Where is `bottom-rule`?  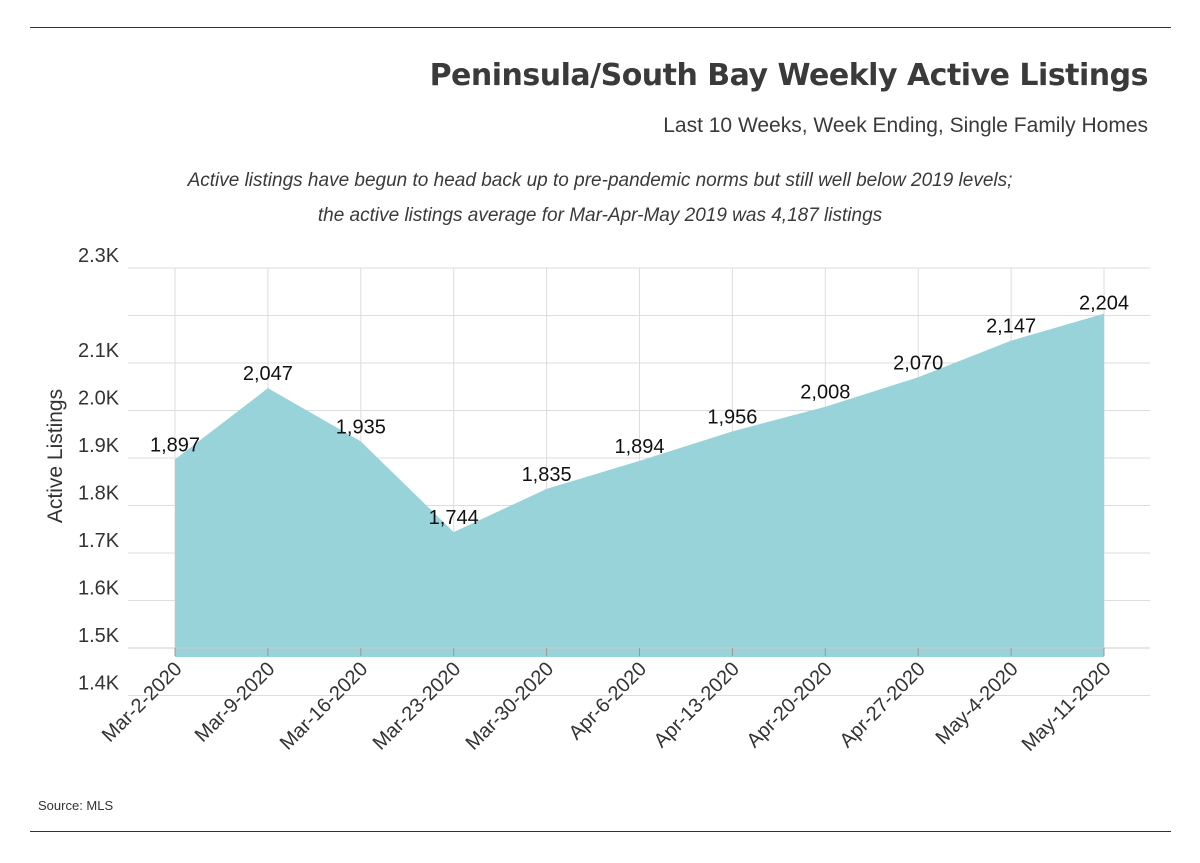
bottom-rule is located at coordinates (600, 831).